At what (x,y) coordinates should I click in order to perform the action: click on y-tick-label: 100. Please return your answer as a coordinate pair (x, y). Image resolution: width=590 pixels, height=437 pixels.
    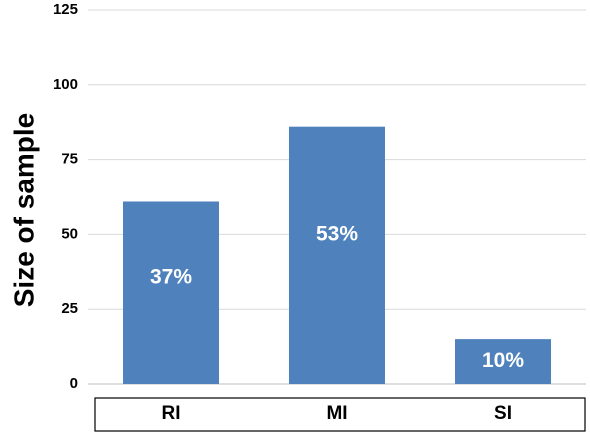
    Looking at the image, I should click on (65, 84).